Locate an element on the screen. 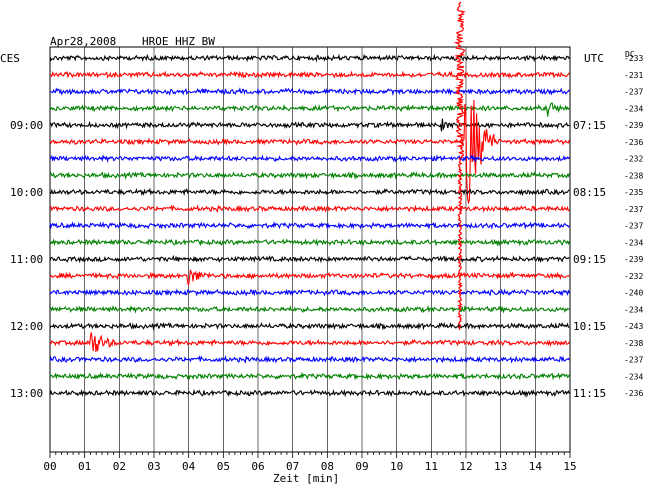 This screenshot has height=494, width=650. x-tick-label: 05 is located at coordinates (223, 466).